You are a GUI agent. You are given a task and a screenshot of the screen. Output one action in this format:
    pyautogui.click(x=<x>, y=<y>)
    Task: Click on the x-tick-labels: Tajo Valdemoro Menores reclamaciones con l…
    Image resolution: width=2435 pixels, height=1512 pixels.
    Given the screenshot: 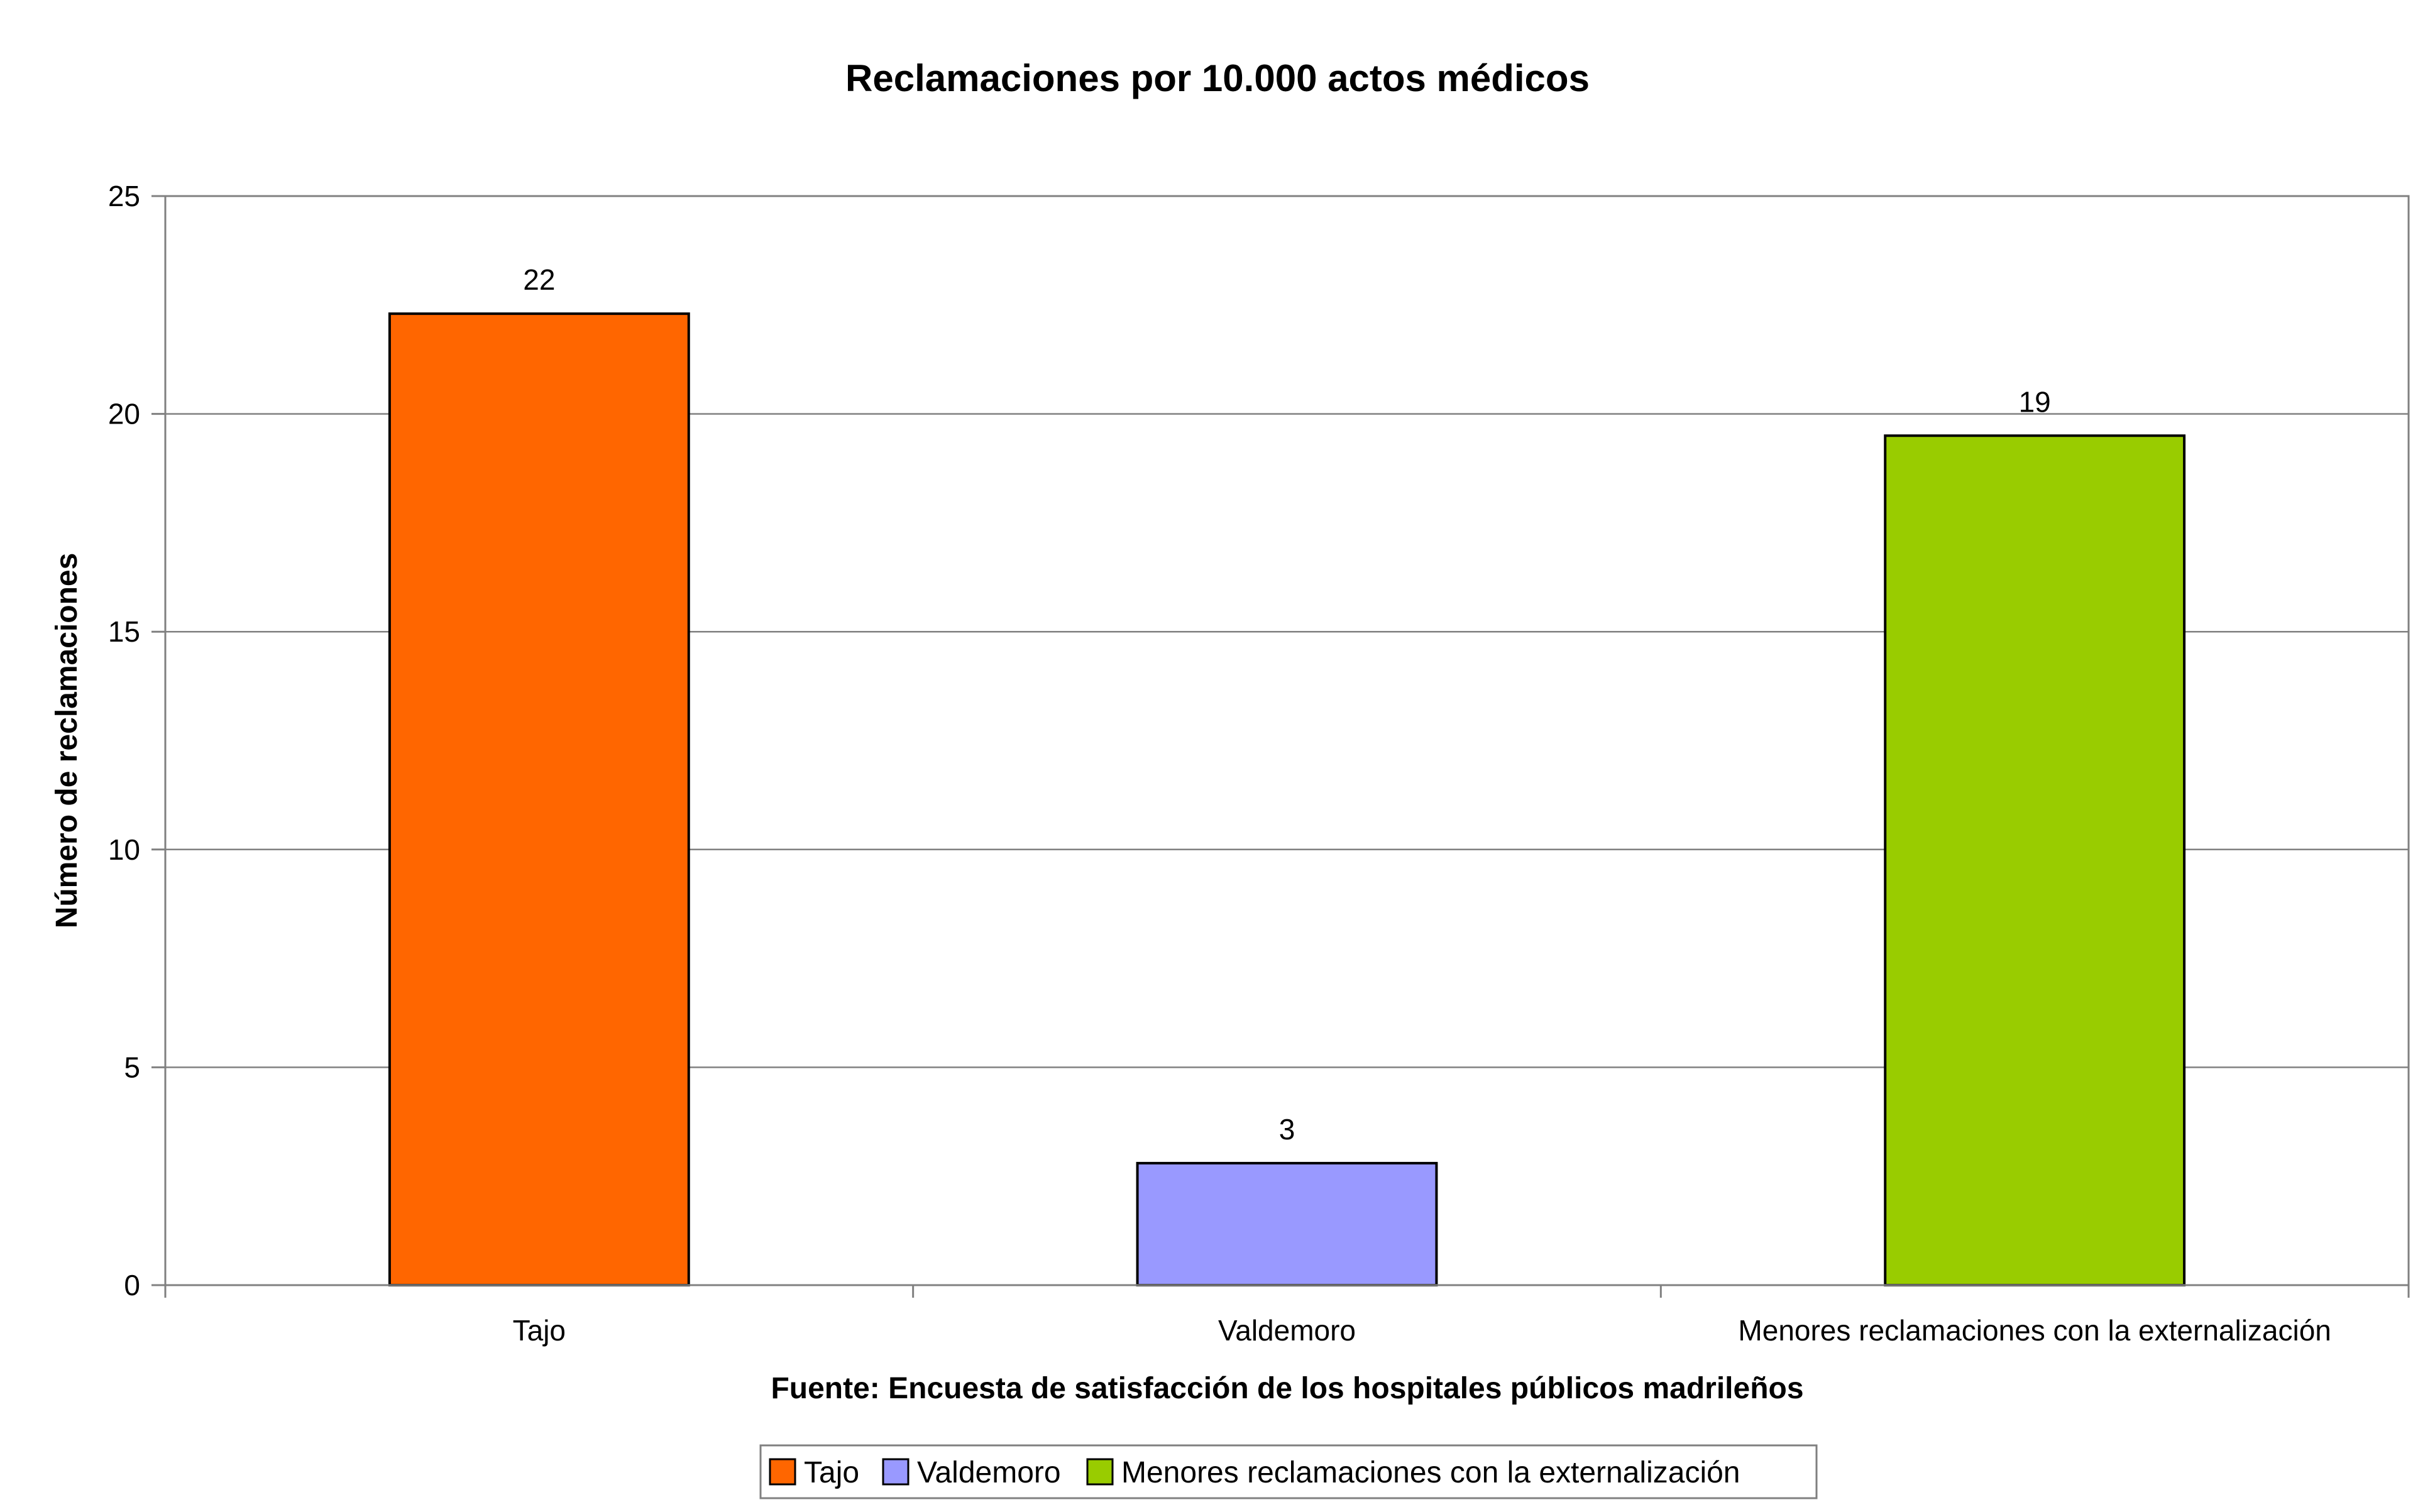 What is the action you would take?
    pyautogui.click(x=1422, y=1331)
    